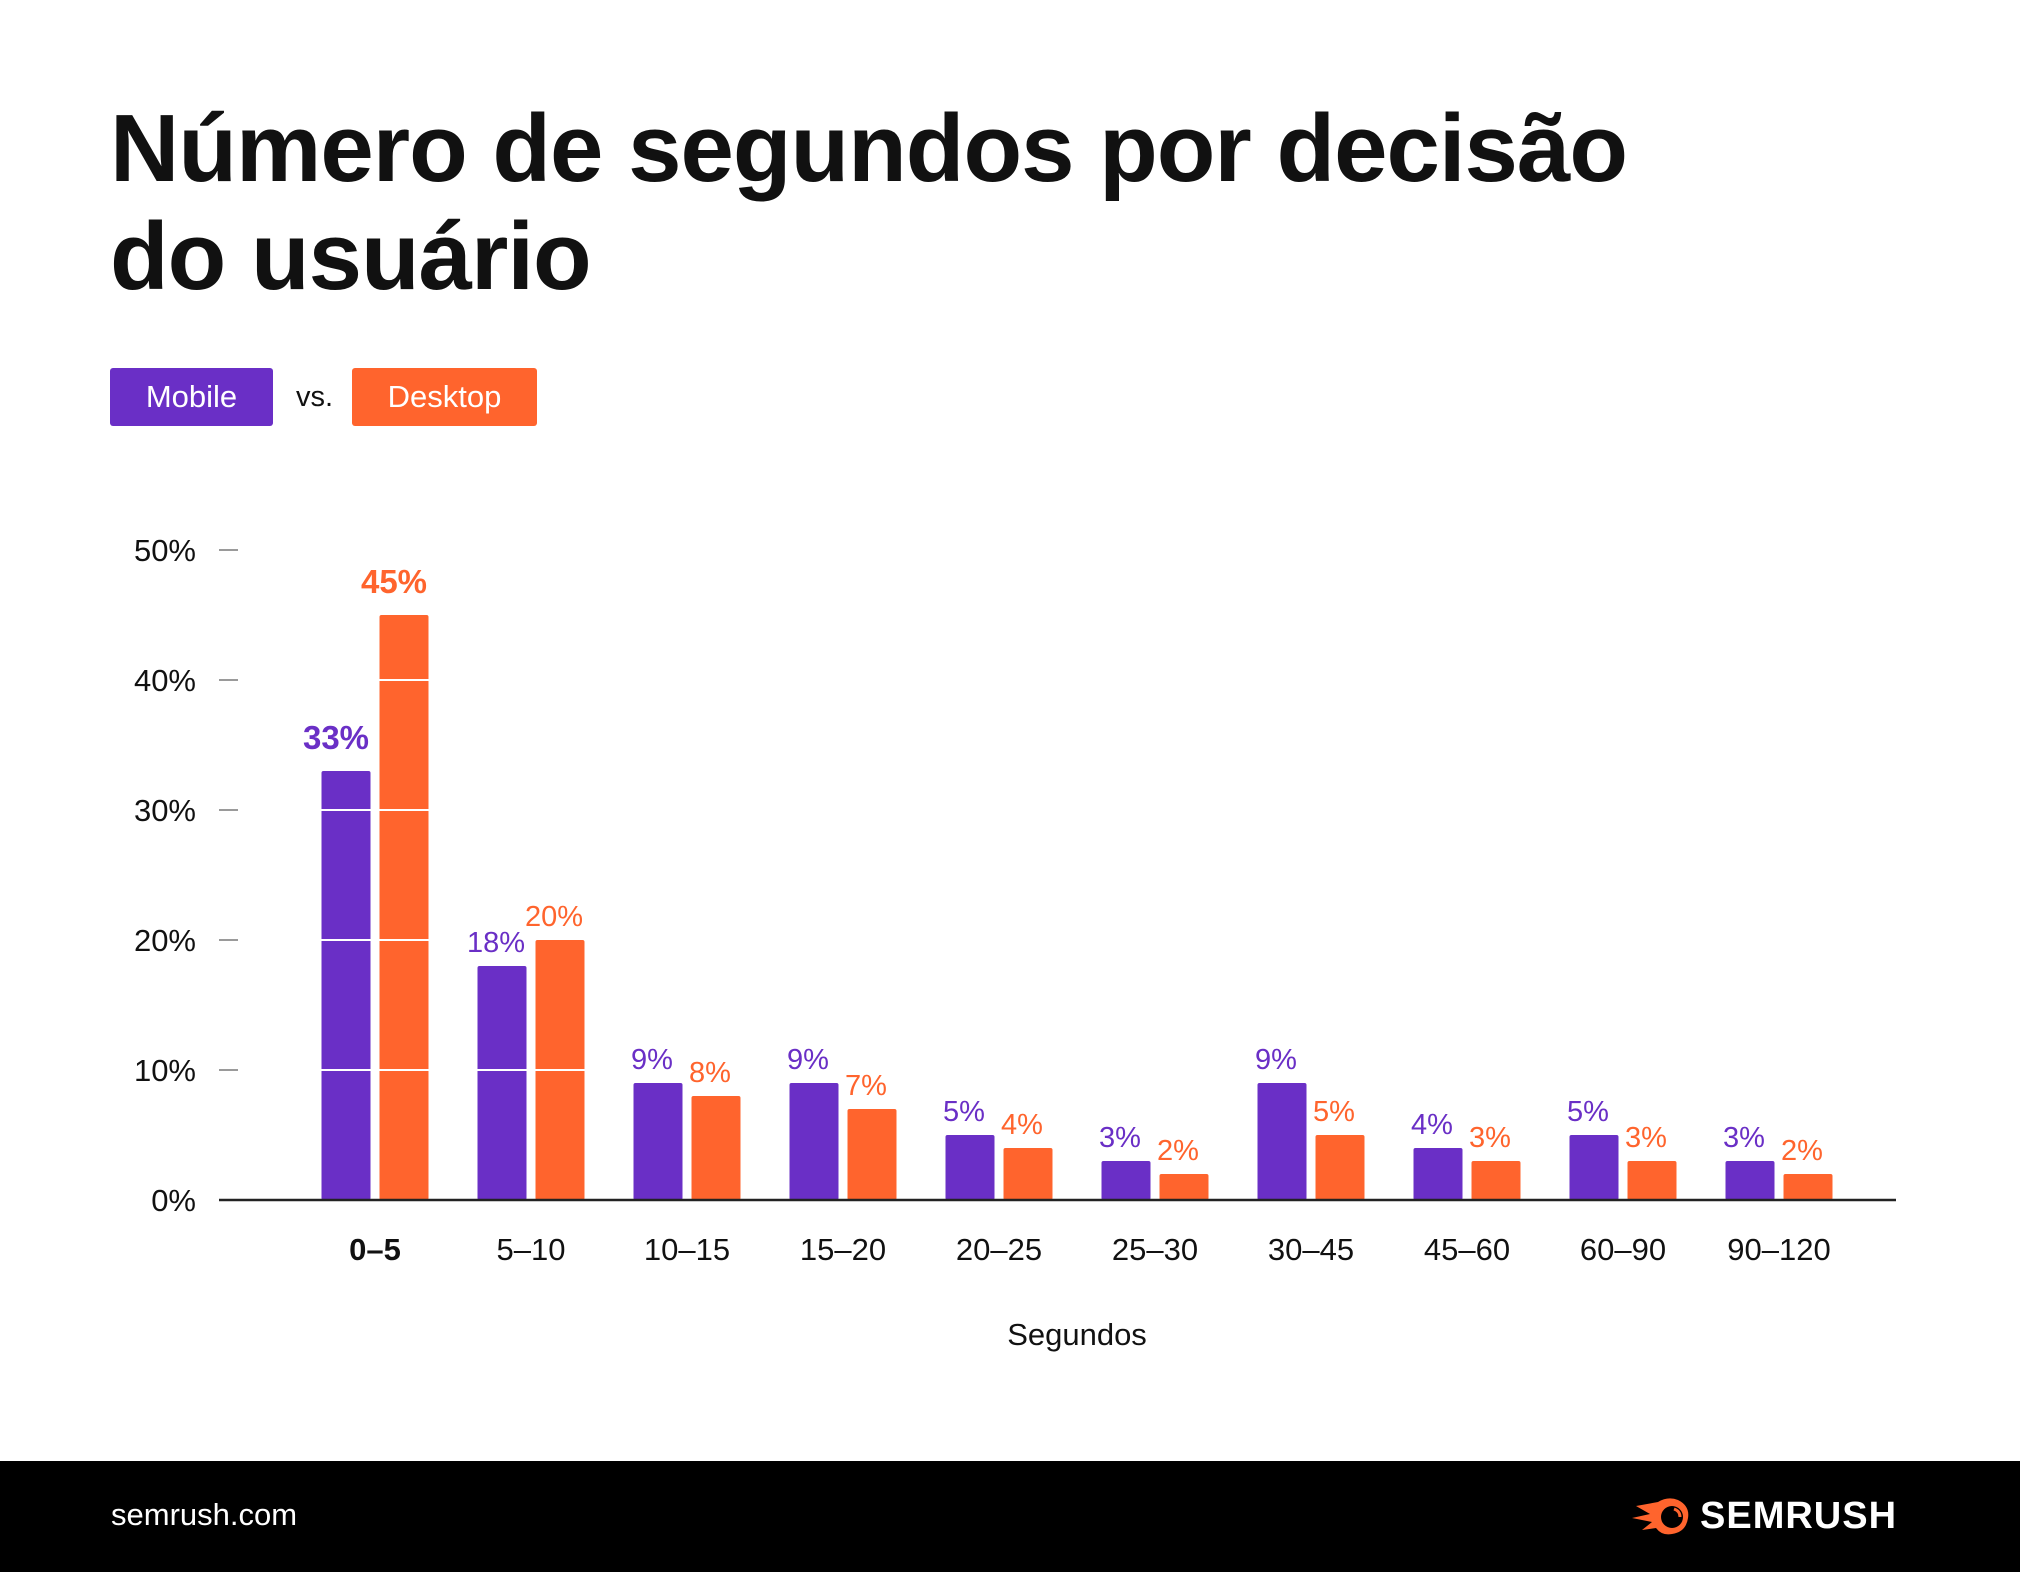  Describe the element at coordinates (1010, 1516) in the screenshot. I see `footer: semrush.com SEMRUSH` at that location.